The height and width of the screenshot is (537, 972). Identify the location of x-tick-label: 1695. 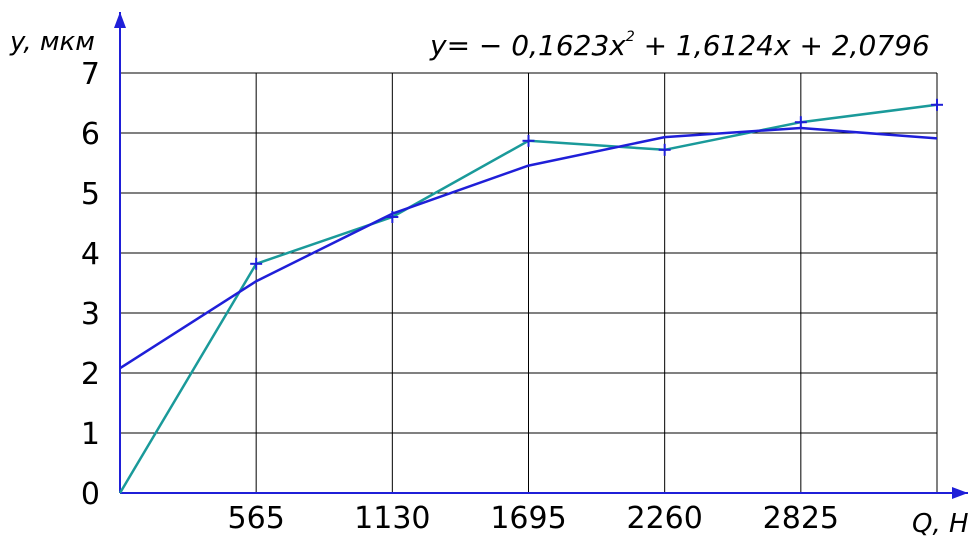
(528, 518).